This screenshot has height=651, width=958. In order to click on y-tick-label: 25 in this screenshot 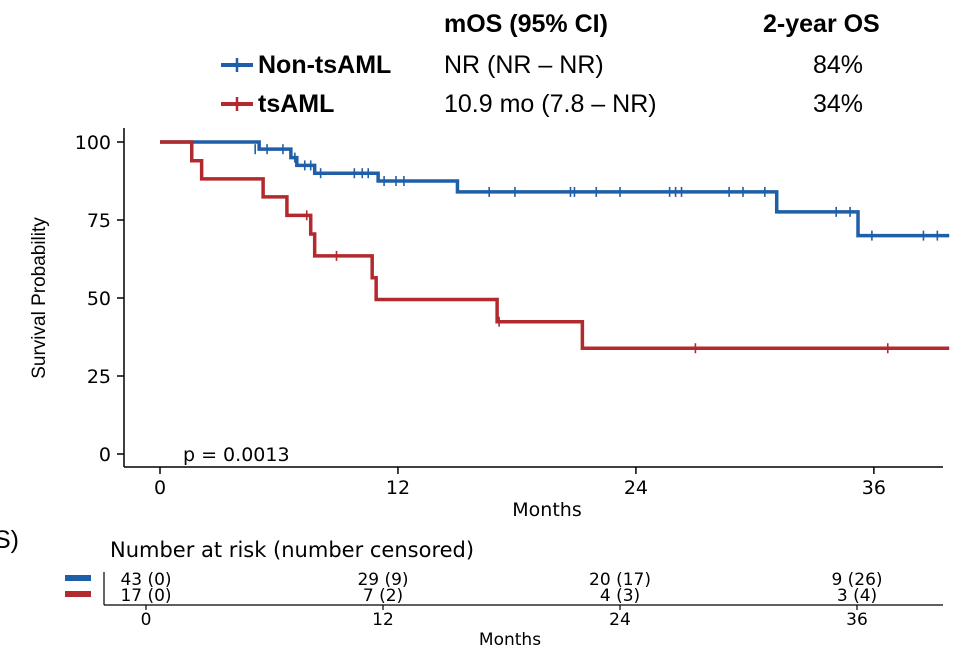, I will do `click(99, 377)`.